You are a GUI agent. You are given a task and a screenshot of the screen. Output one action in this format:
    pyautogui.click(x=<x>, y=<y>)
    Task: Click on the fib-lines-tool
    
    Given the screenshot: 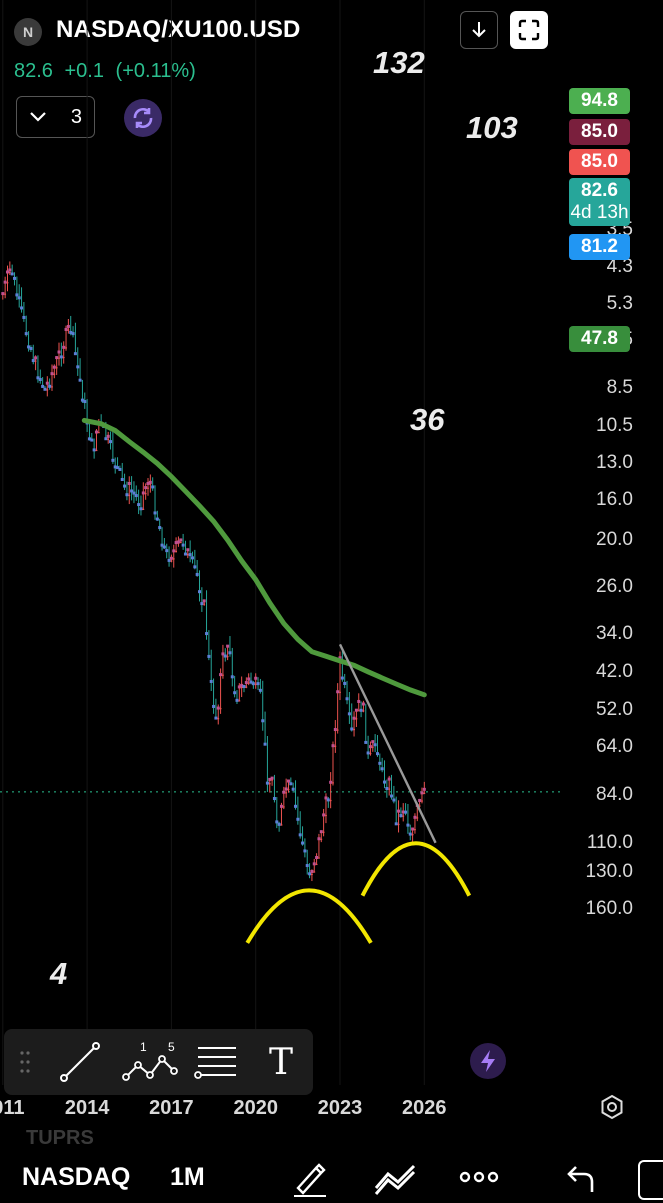 What is the action you would take?
    pyautogui.click(x=216, y=1062)
    